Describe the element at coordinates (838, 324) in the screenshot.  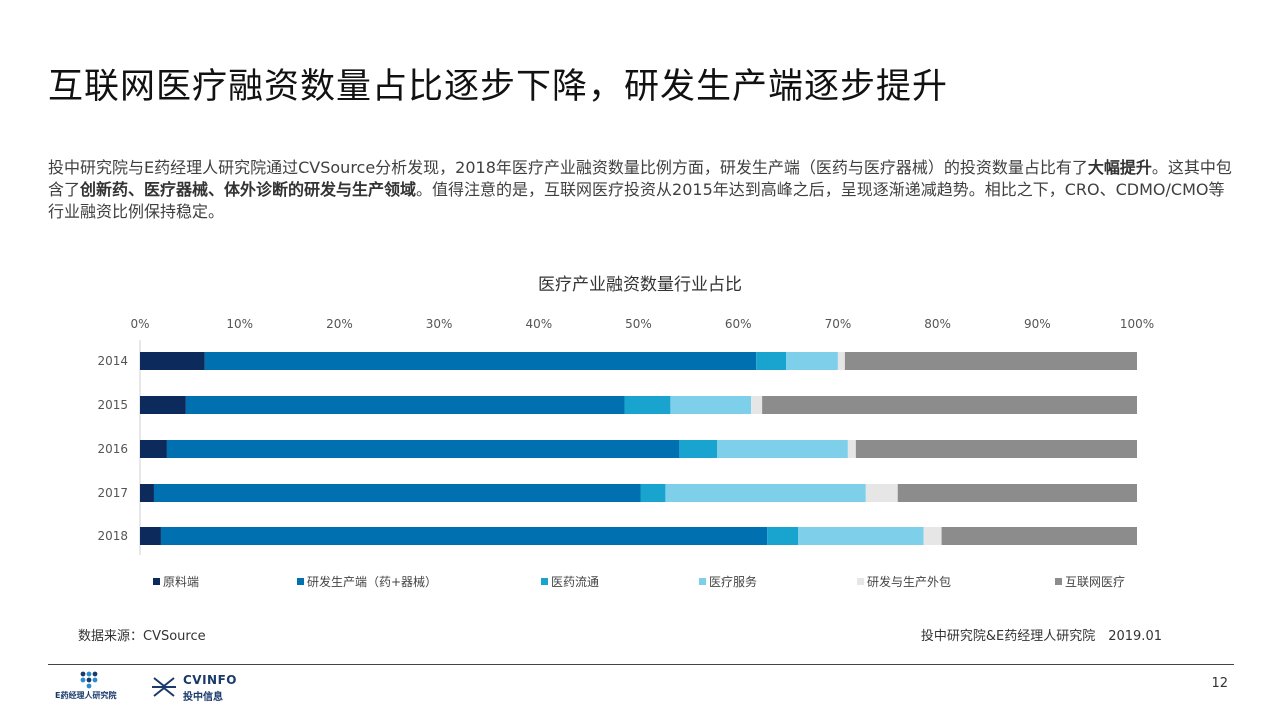
I see `x-tick-label: 70%` at that location.